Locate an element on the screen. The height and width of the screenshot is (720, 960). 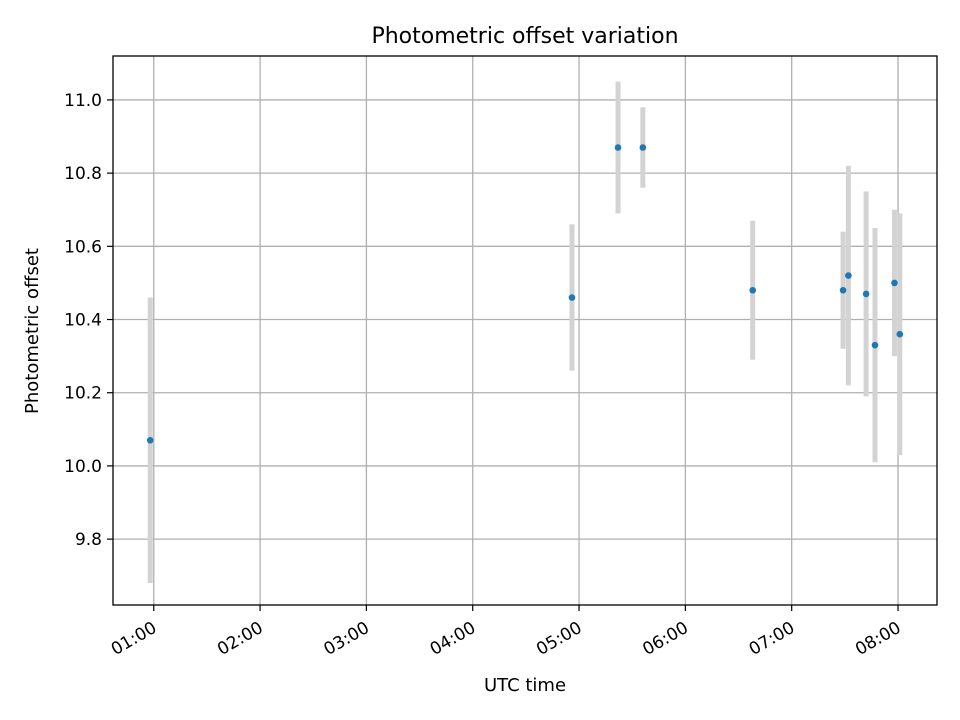
y-tick-label: 10.4 is located at coordinates (83, 321).